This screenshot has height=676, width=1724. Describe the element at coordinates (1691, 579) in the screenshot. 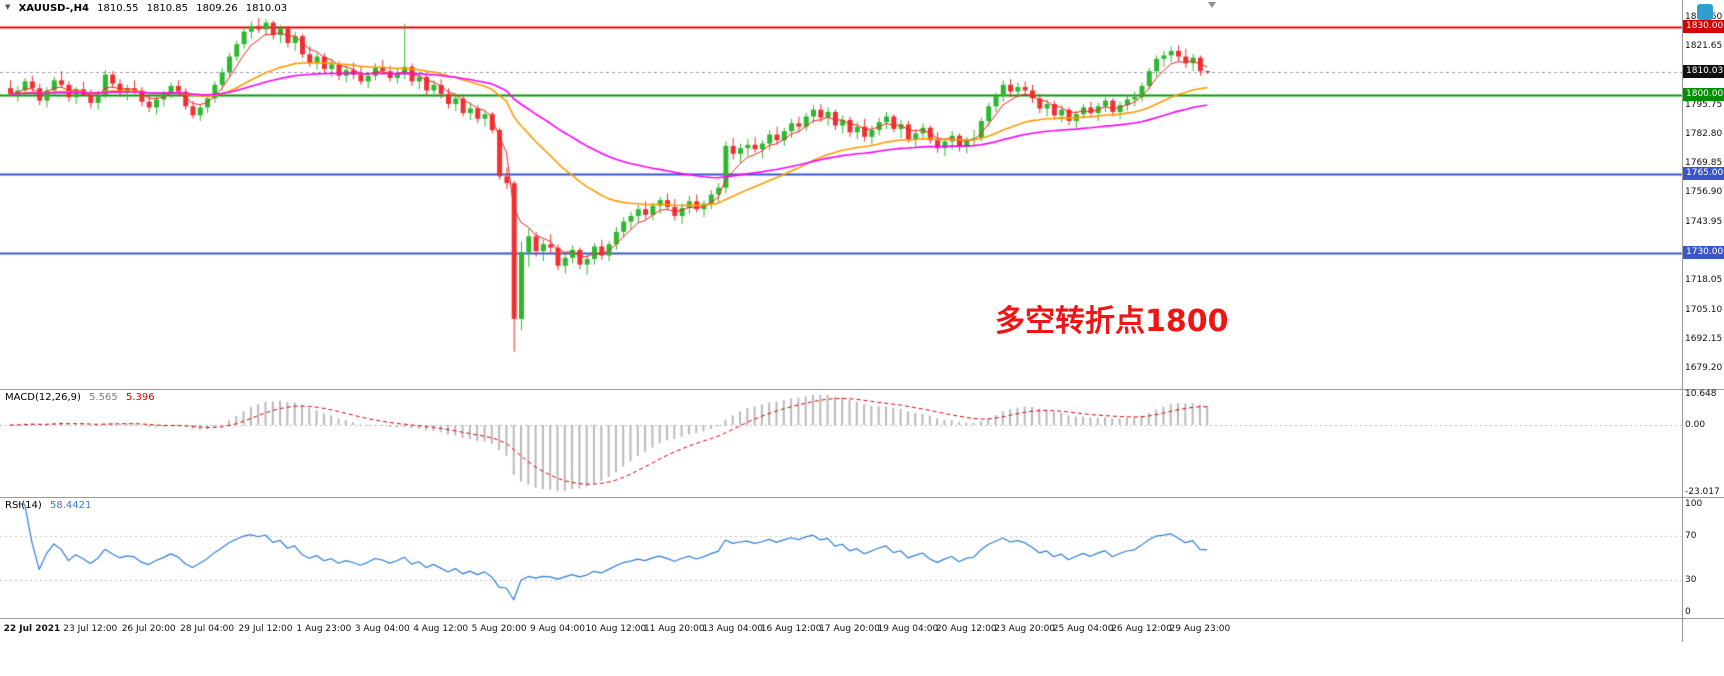

I see `rsi-axis-label: 30` at that location.